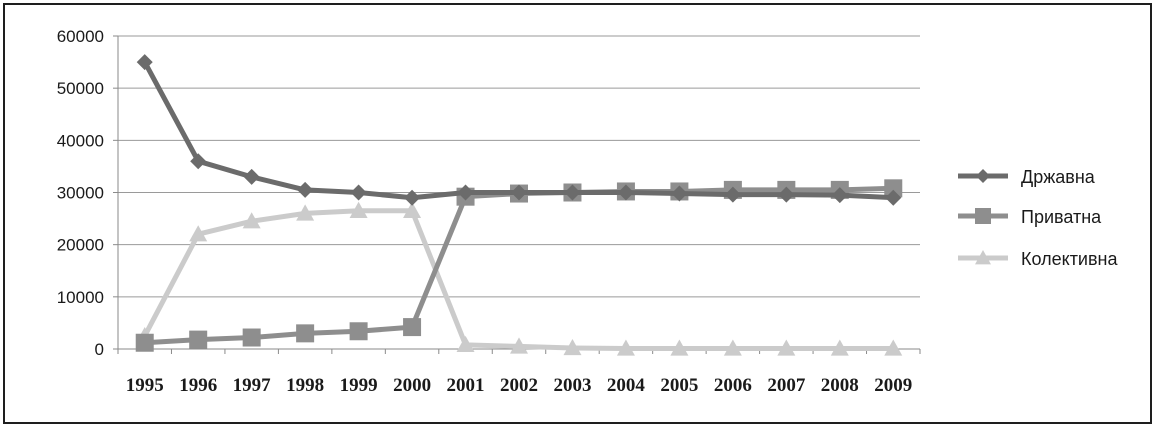 This screenshot has width=1157, height=428. What do you see at coordinates (840, 385) in the screenshot?
I see `x-tick-label: 2008` at bounding box center [840, 385].